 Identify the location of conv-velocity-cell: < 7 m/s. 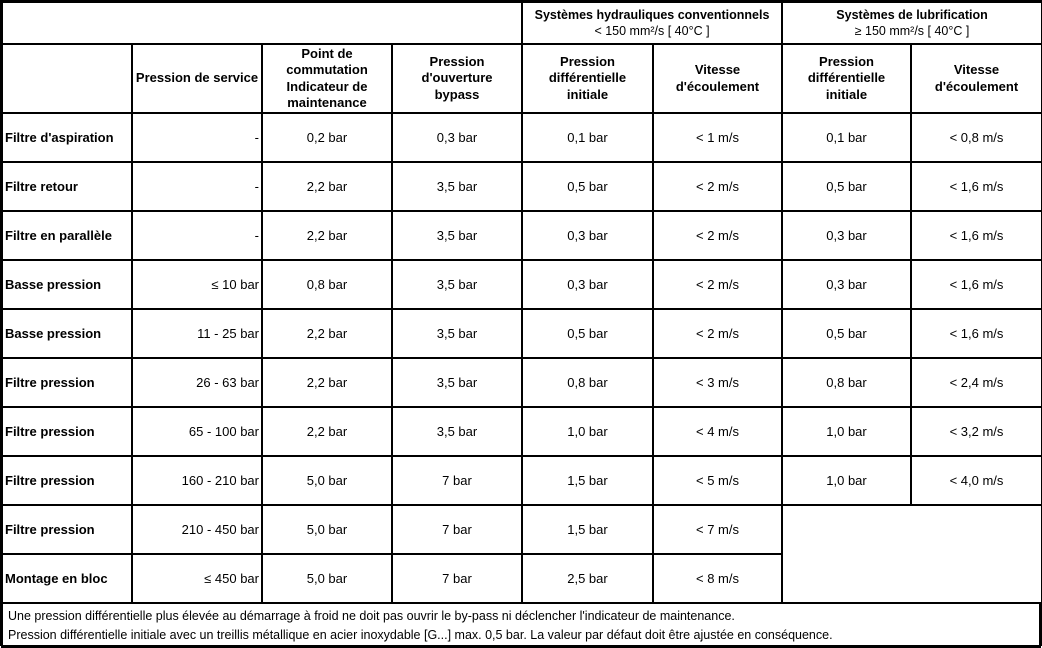
(717, 529).